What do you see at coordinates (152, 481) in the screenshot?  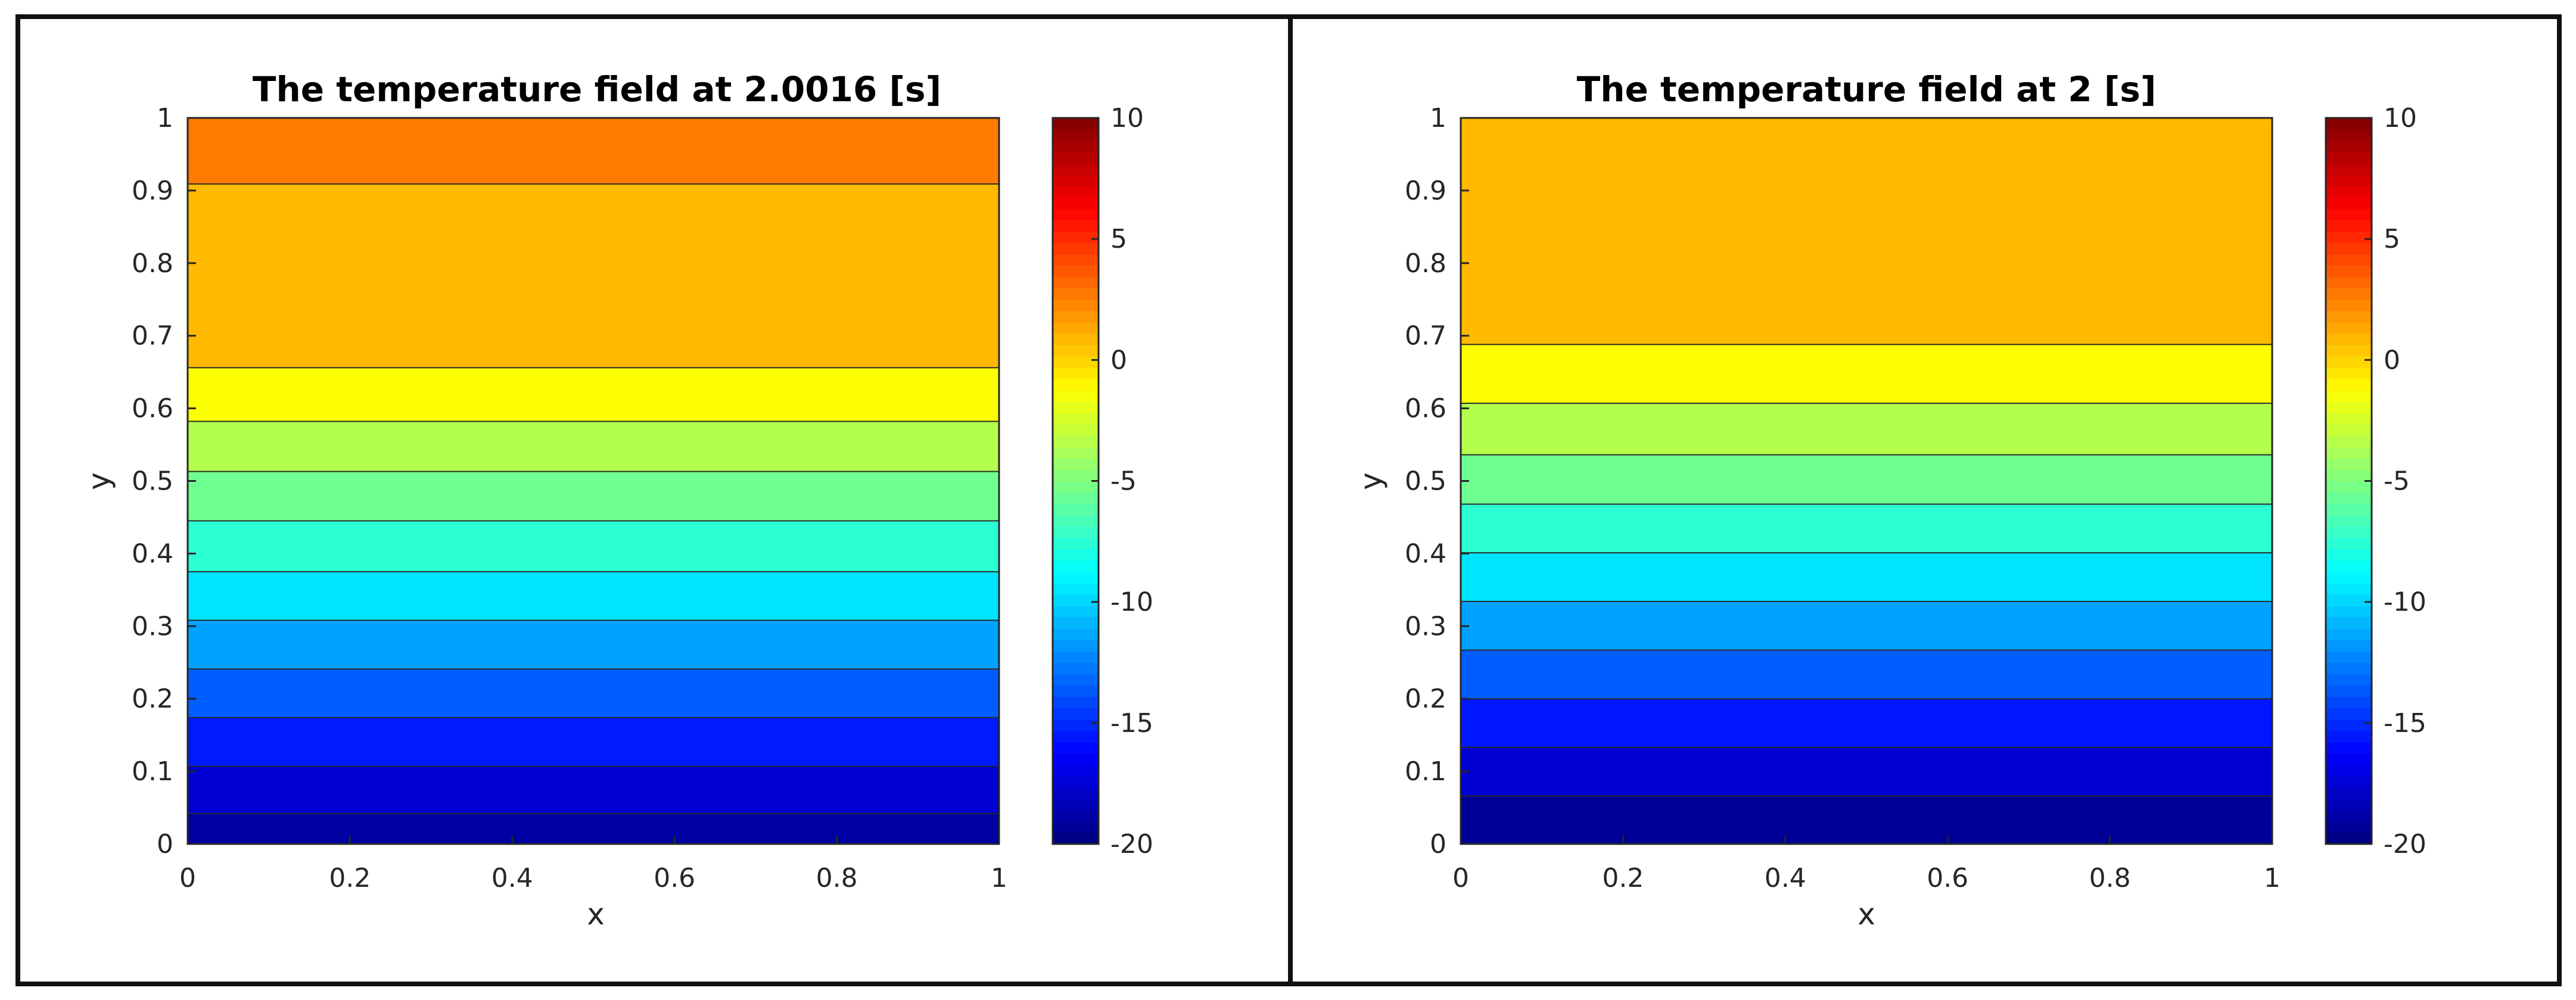 I see `y-tick-label: 0.5` at bounding box center [152, 481].